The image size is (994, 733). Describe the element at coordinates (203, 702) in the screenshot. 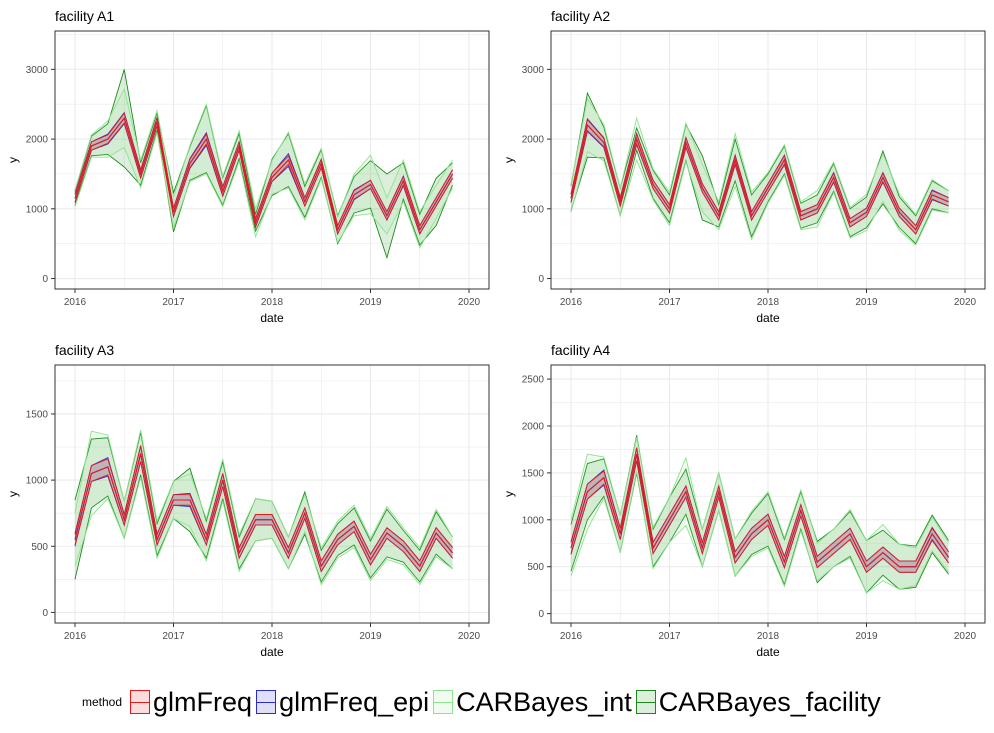

I see `legend-label-glmfreq: glmFreq` at that location.